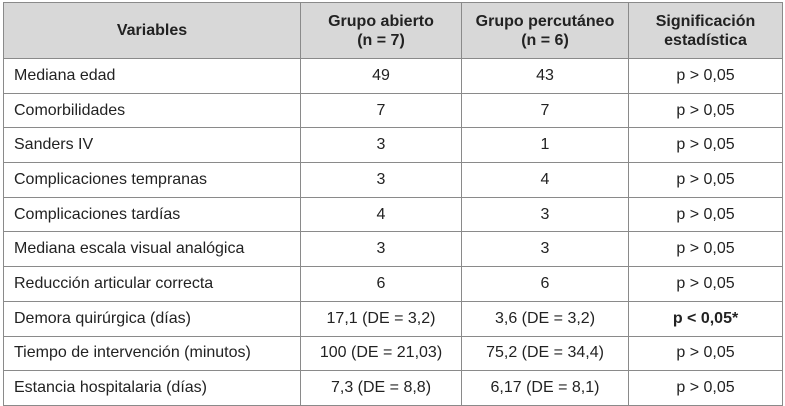 The image size is (785, 406). What do you see at coordinates (545, 76) in the screenshot?
I see `percutaneous-group-cell: 43` at bounding box center [545, 76].